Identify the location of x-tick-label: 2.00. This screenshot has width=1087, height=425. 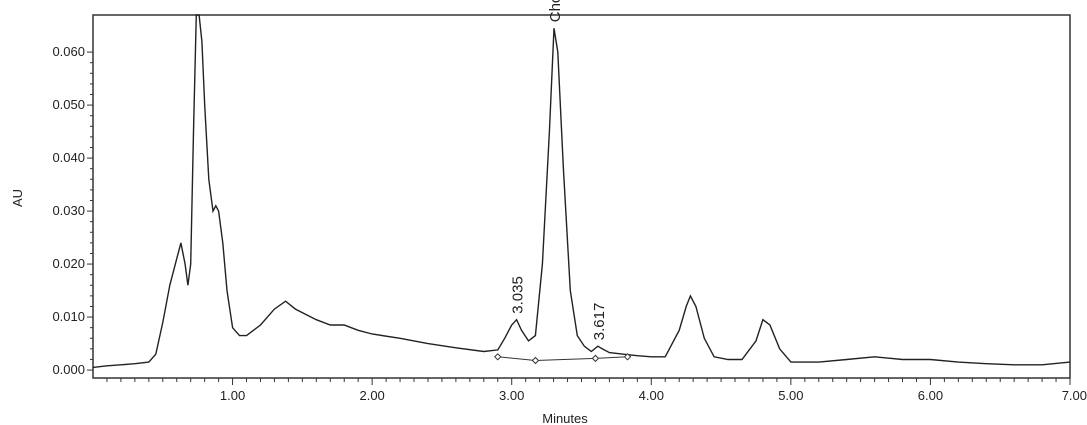
(371, 395).